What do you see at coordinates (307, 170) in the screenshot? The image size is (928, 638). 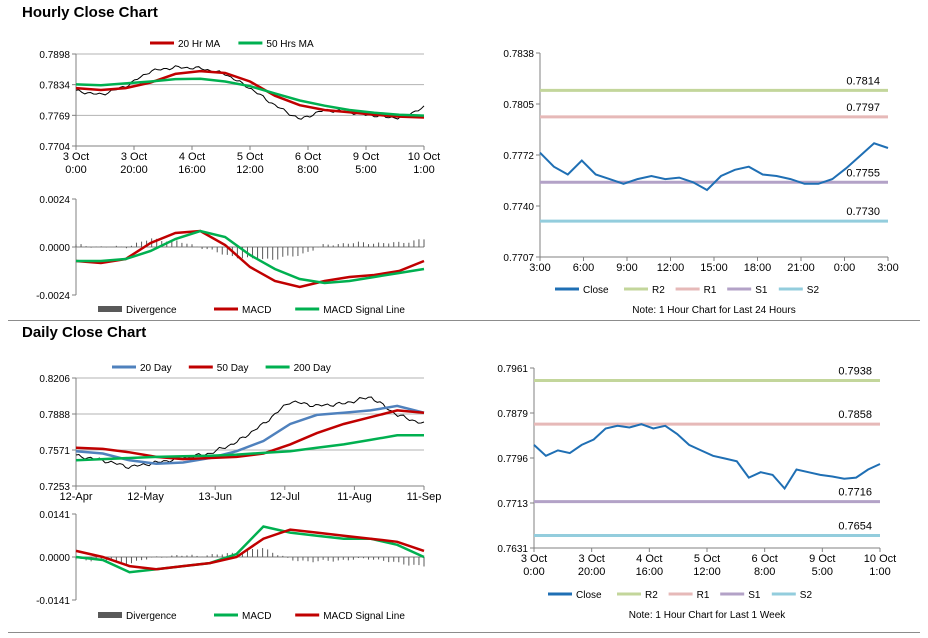 I see `hourly-price-xtick-label: 8:00` at bounding box center [307, 170].